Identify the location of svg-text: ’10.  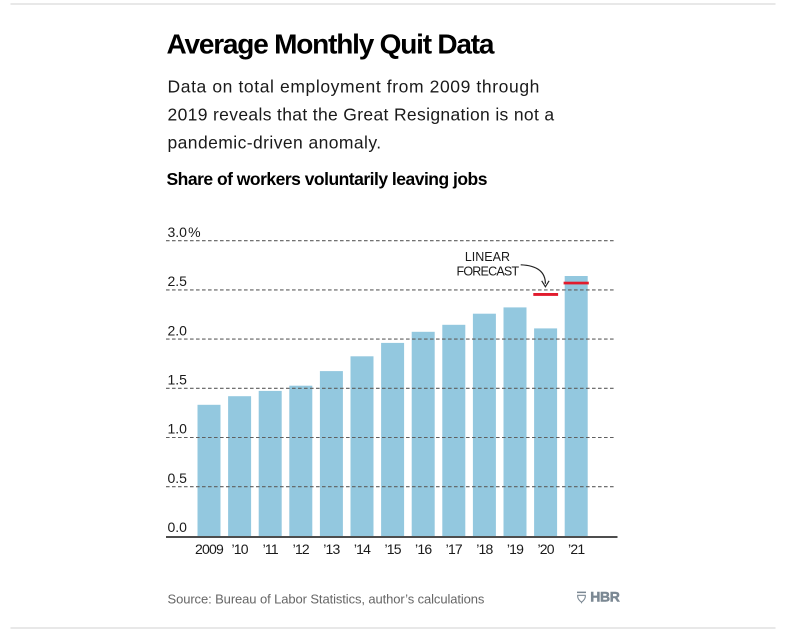
(239, 549).